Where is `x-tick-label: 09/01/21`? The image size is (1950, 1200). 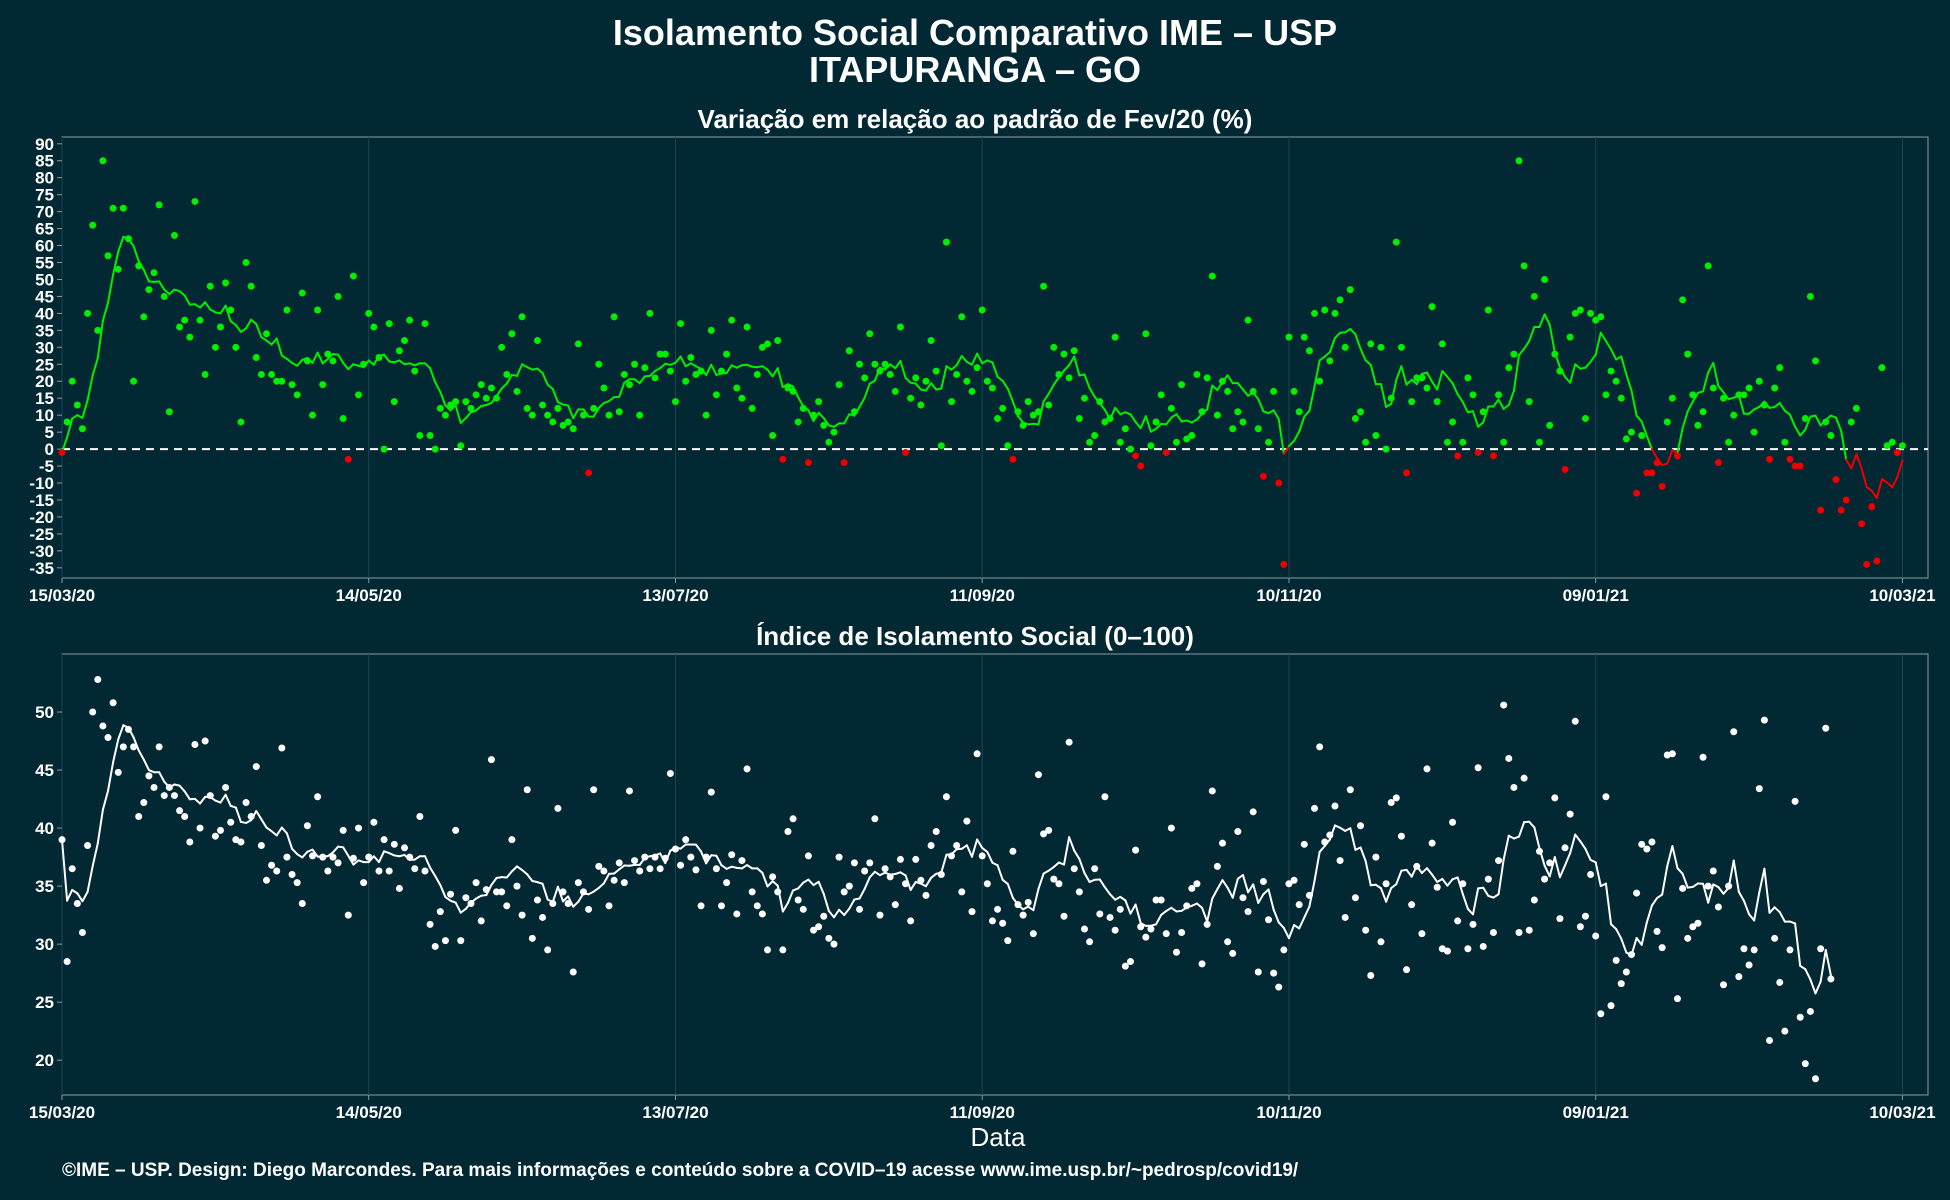 x-tick-label: 09/01/21 is located at coordinates (1596, 1112).